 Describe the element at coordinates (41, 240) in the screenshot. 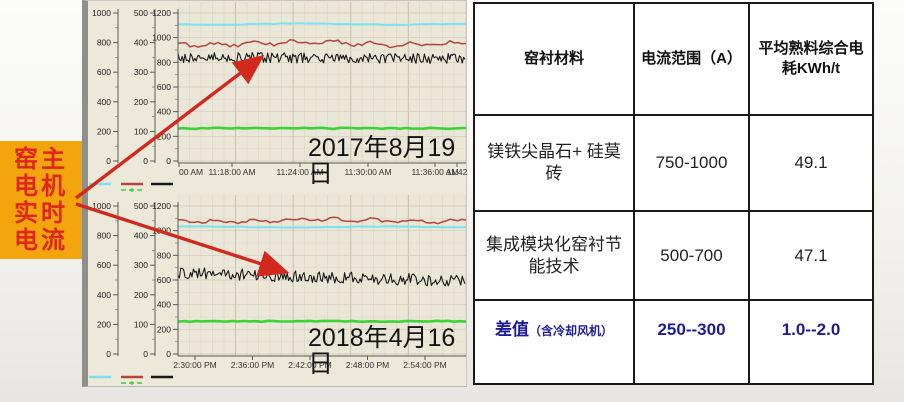

I see `label-line: 电流` at that location.